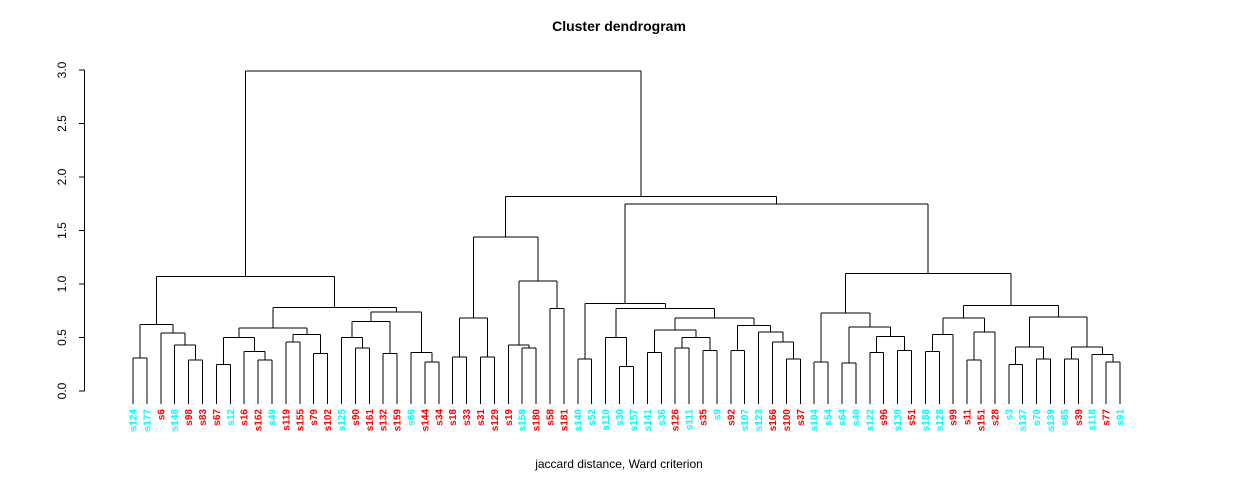  I want to click on y-axis-tick-label: 3.0, so click(62, 69).